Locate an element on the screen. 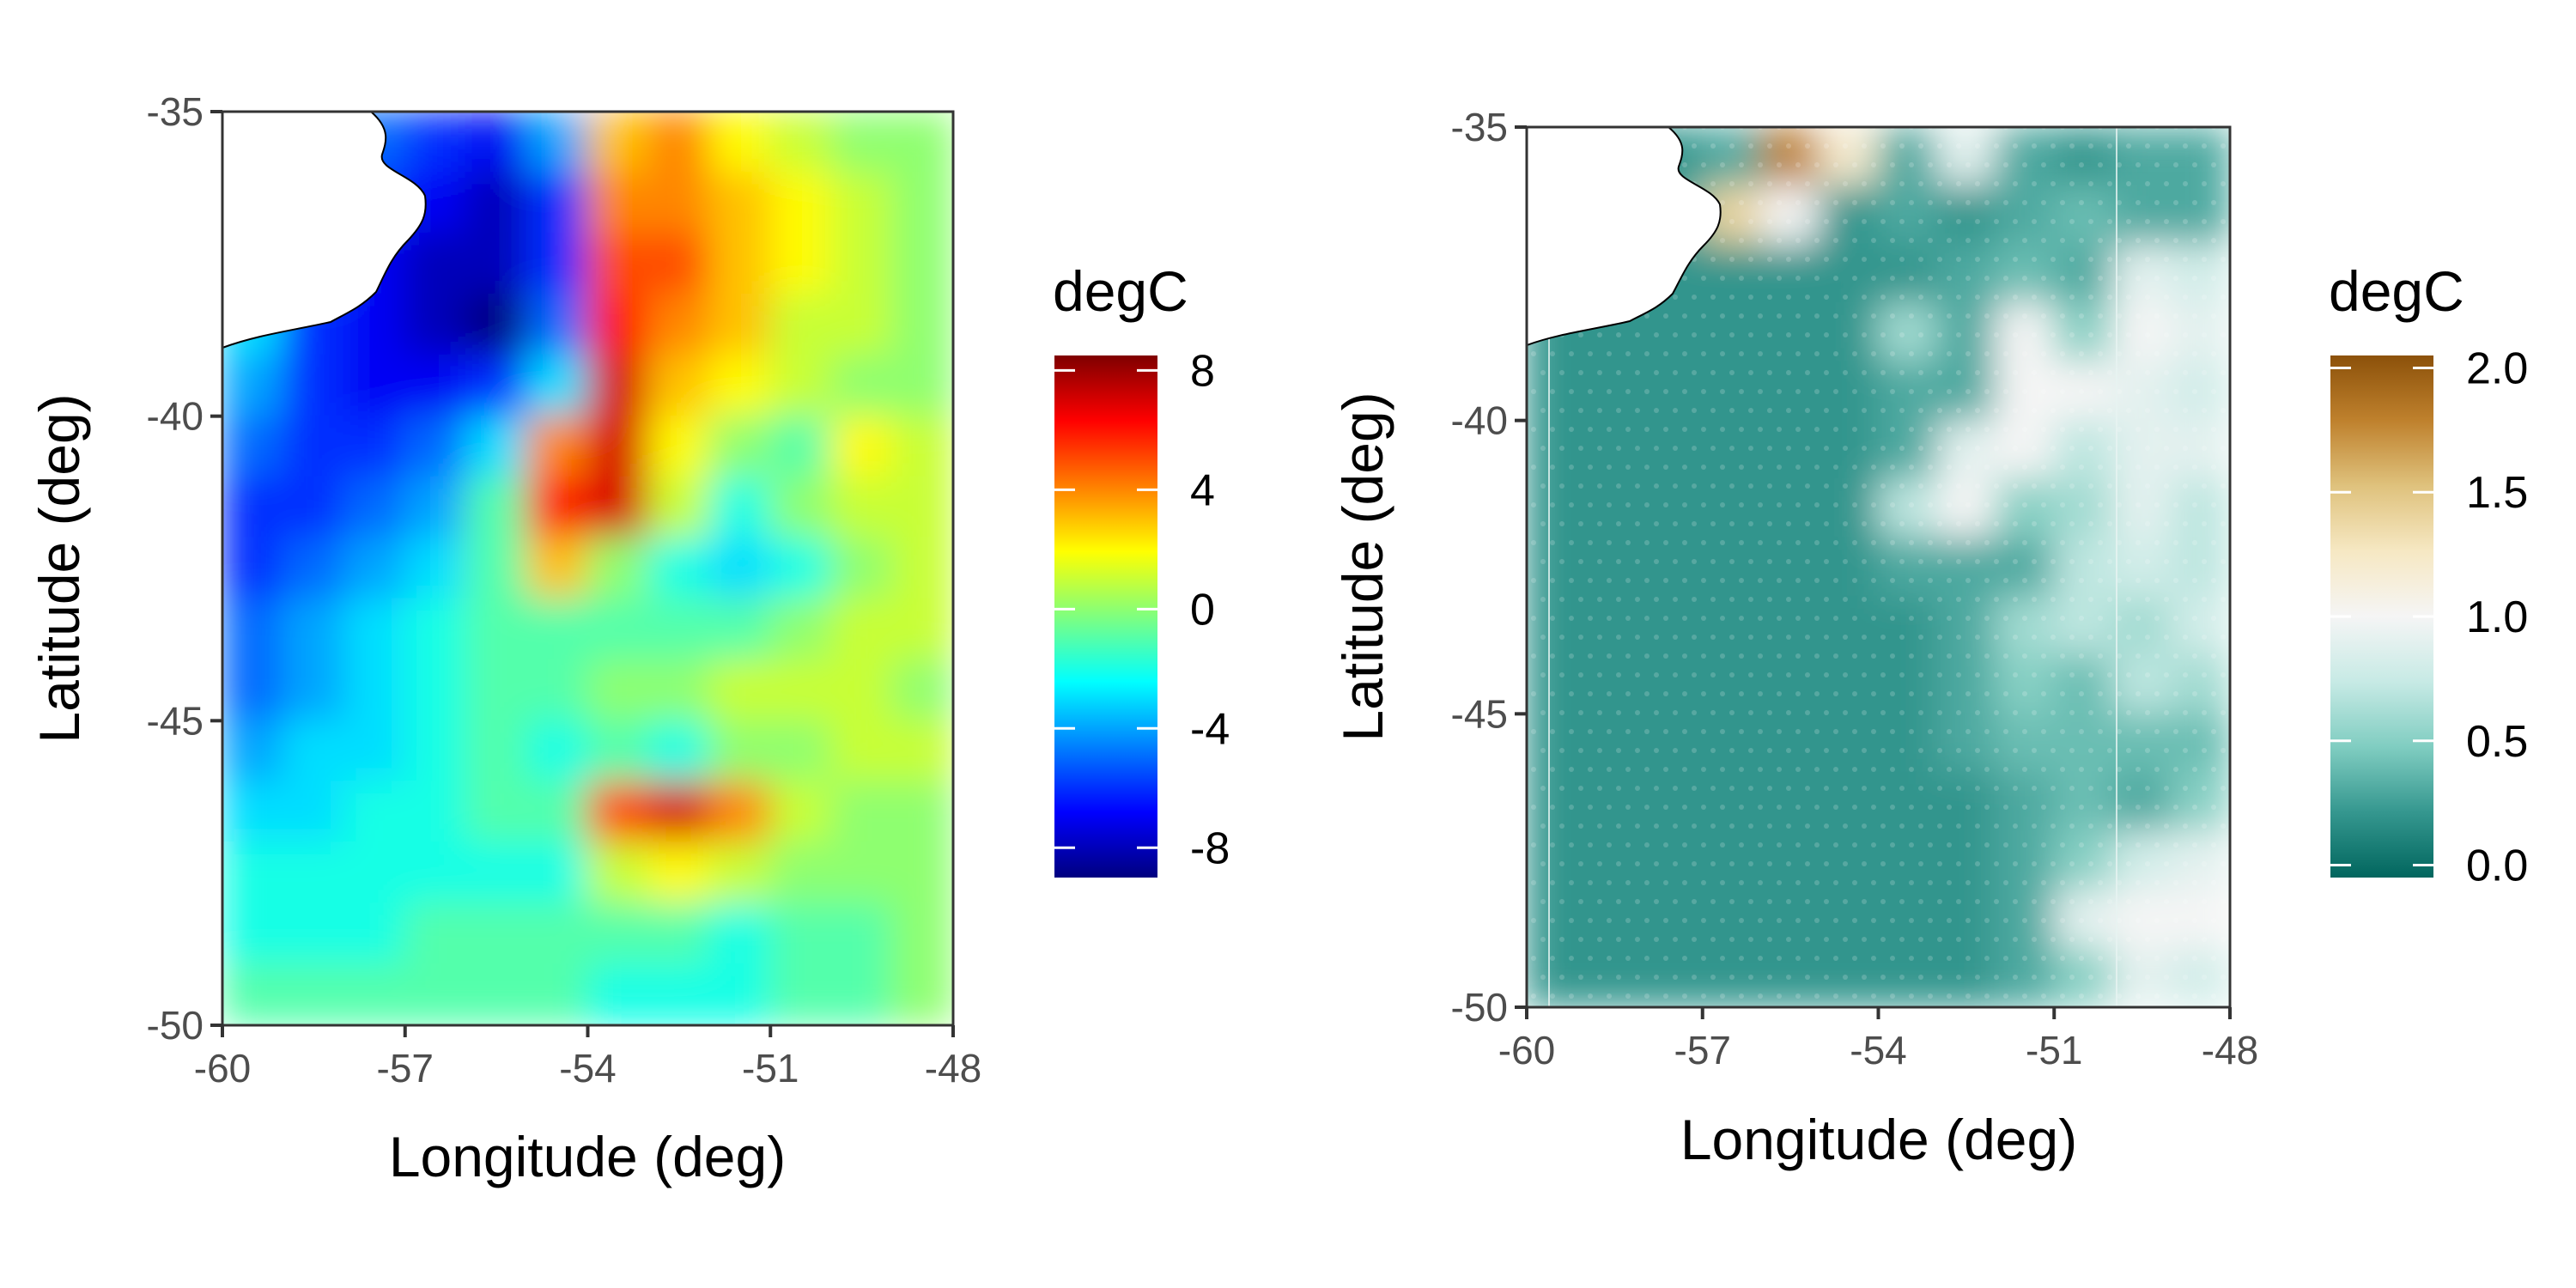  colorbar-label: 0.5 is located at coordinates (2497, 742).